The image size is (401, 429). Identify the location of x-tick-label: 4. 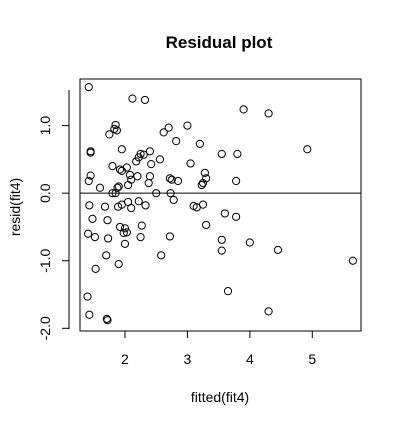
(250, 359).